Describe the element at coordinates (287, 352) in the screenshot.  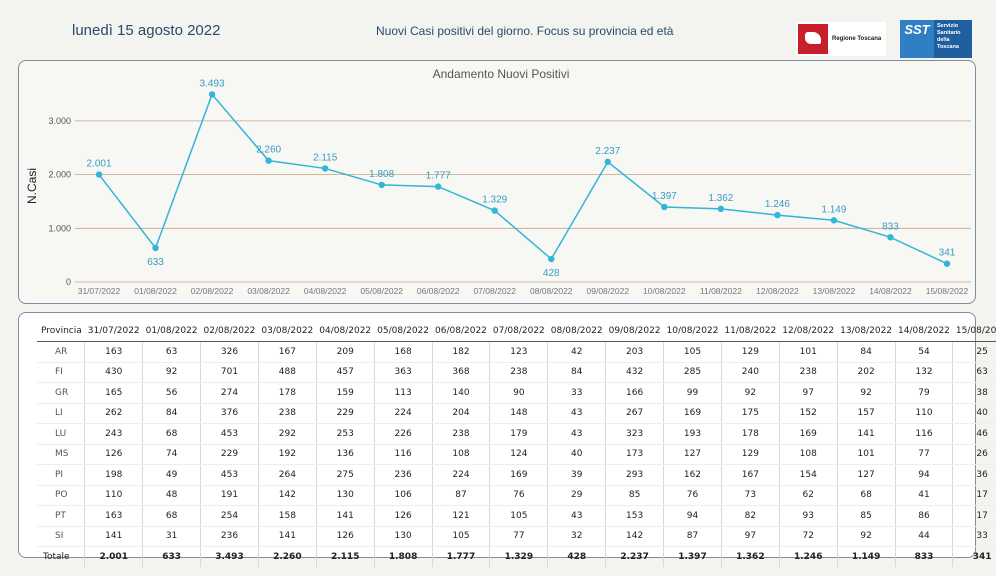
I see `cases-cell: 167` at that location.